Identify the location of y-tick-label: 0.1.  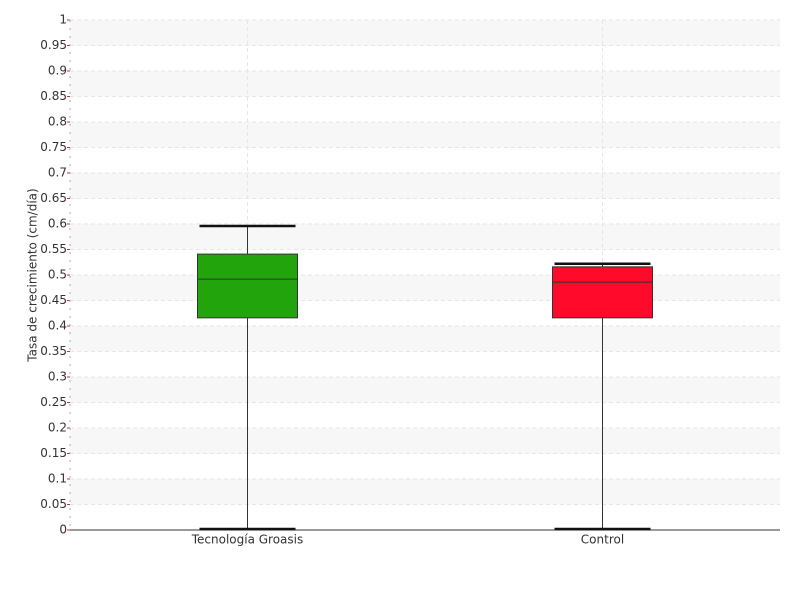
(57, 479).